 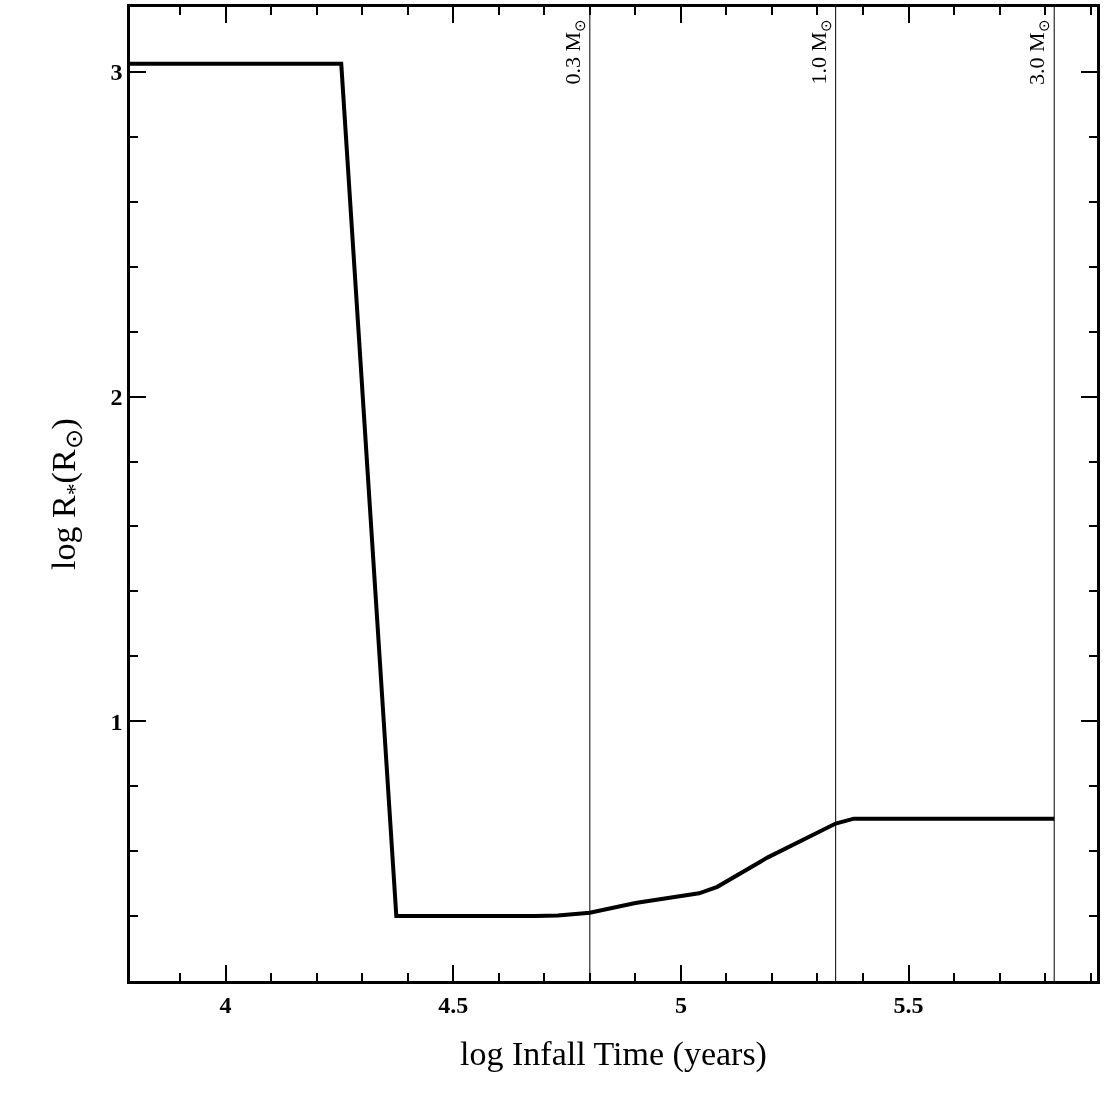 What do you see at coordinates (225, 1004) in the screenshot?
I see `x-tick-label: 4` at bounding box center [225, 1004].